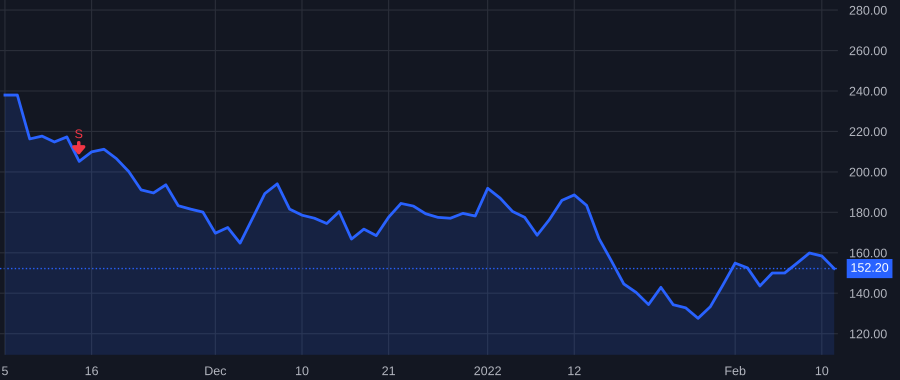 This screenshot has height=380, width=900. Describe the element at coordinates (868, 10) in the screenshot. I see `y-tick-label: 280.00` at that location.